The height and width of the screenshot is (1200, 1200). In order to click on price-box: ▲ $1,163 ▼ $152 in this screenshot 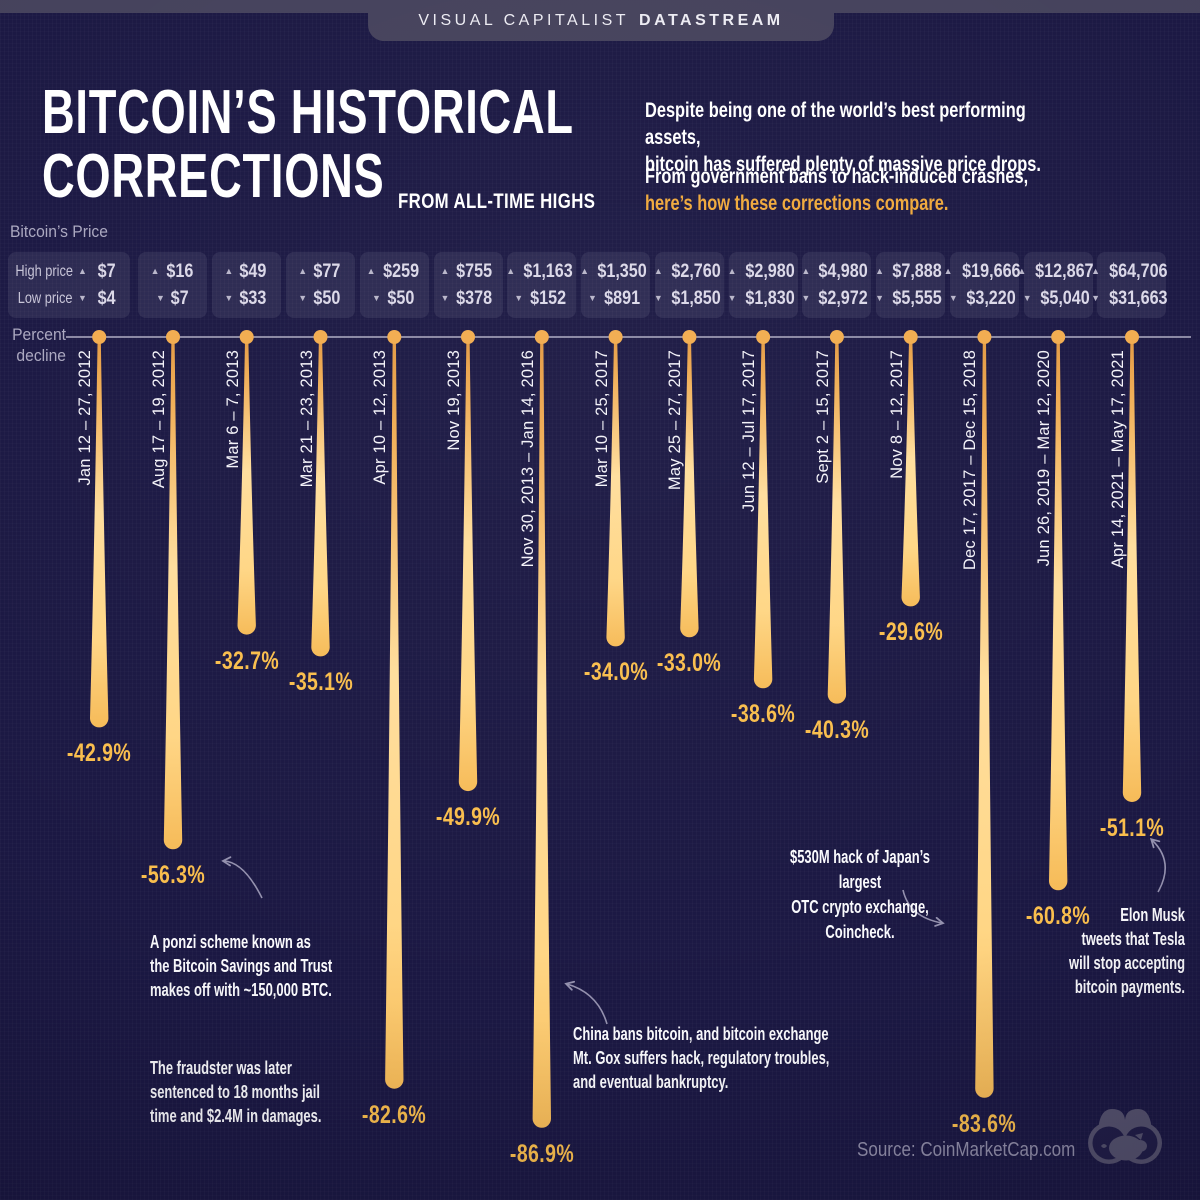, I will do `click(541, 285)`.